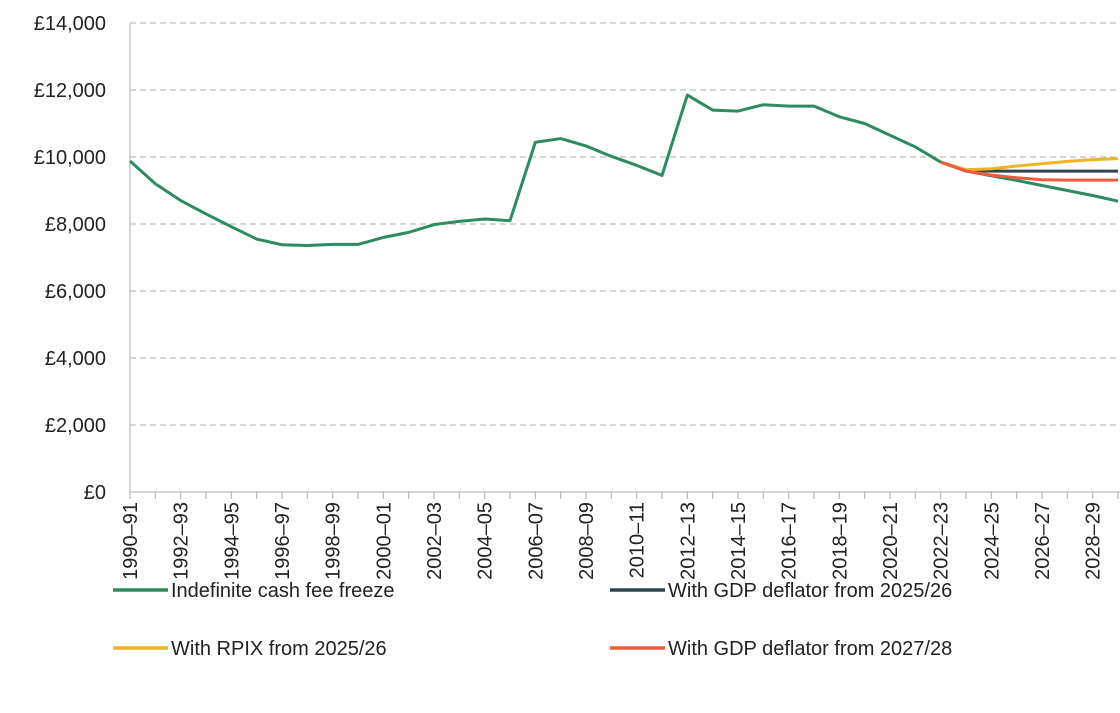  I want to click on x-tick-label: 1990–91, so click(131, 541).